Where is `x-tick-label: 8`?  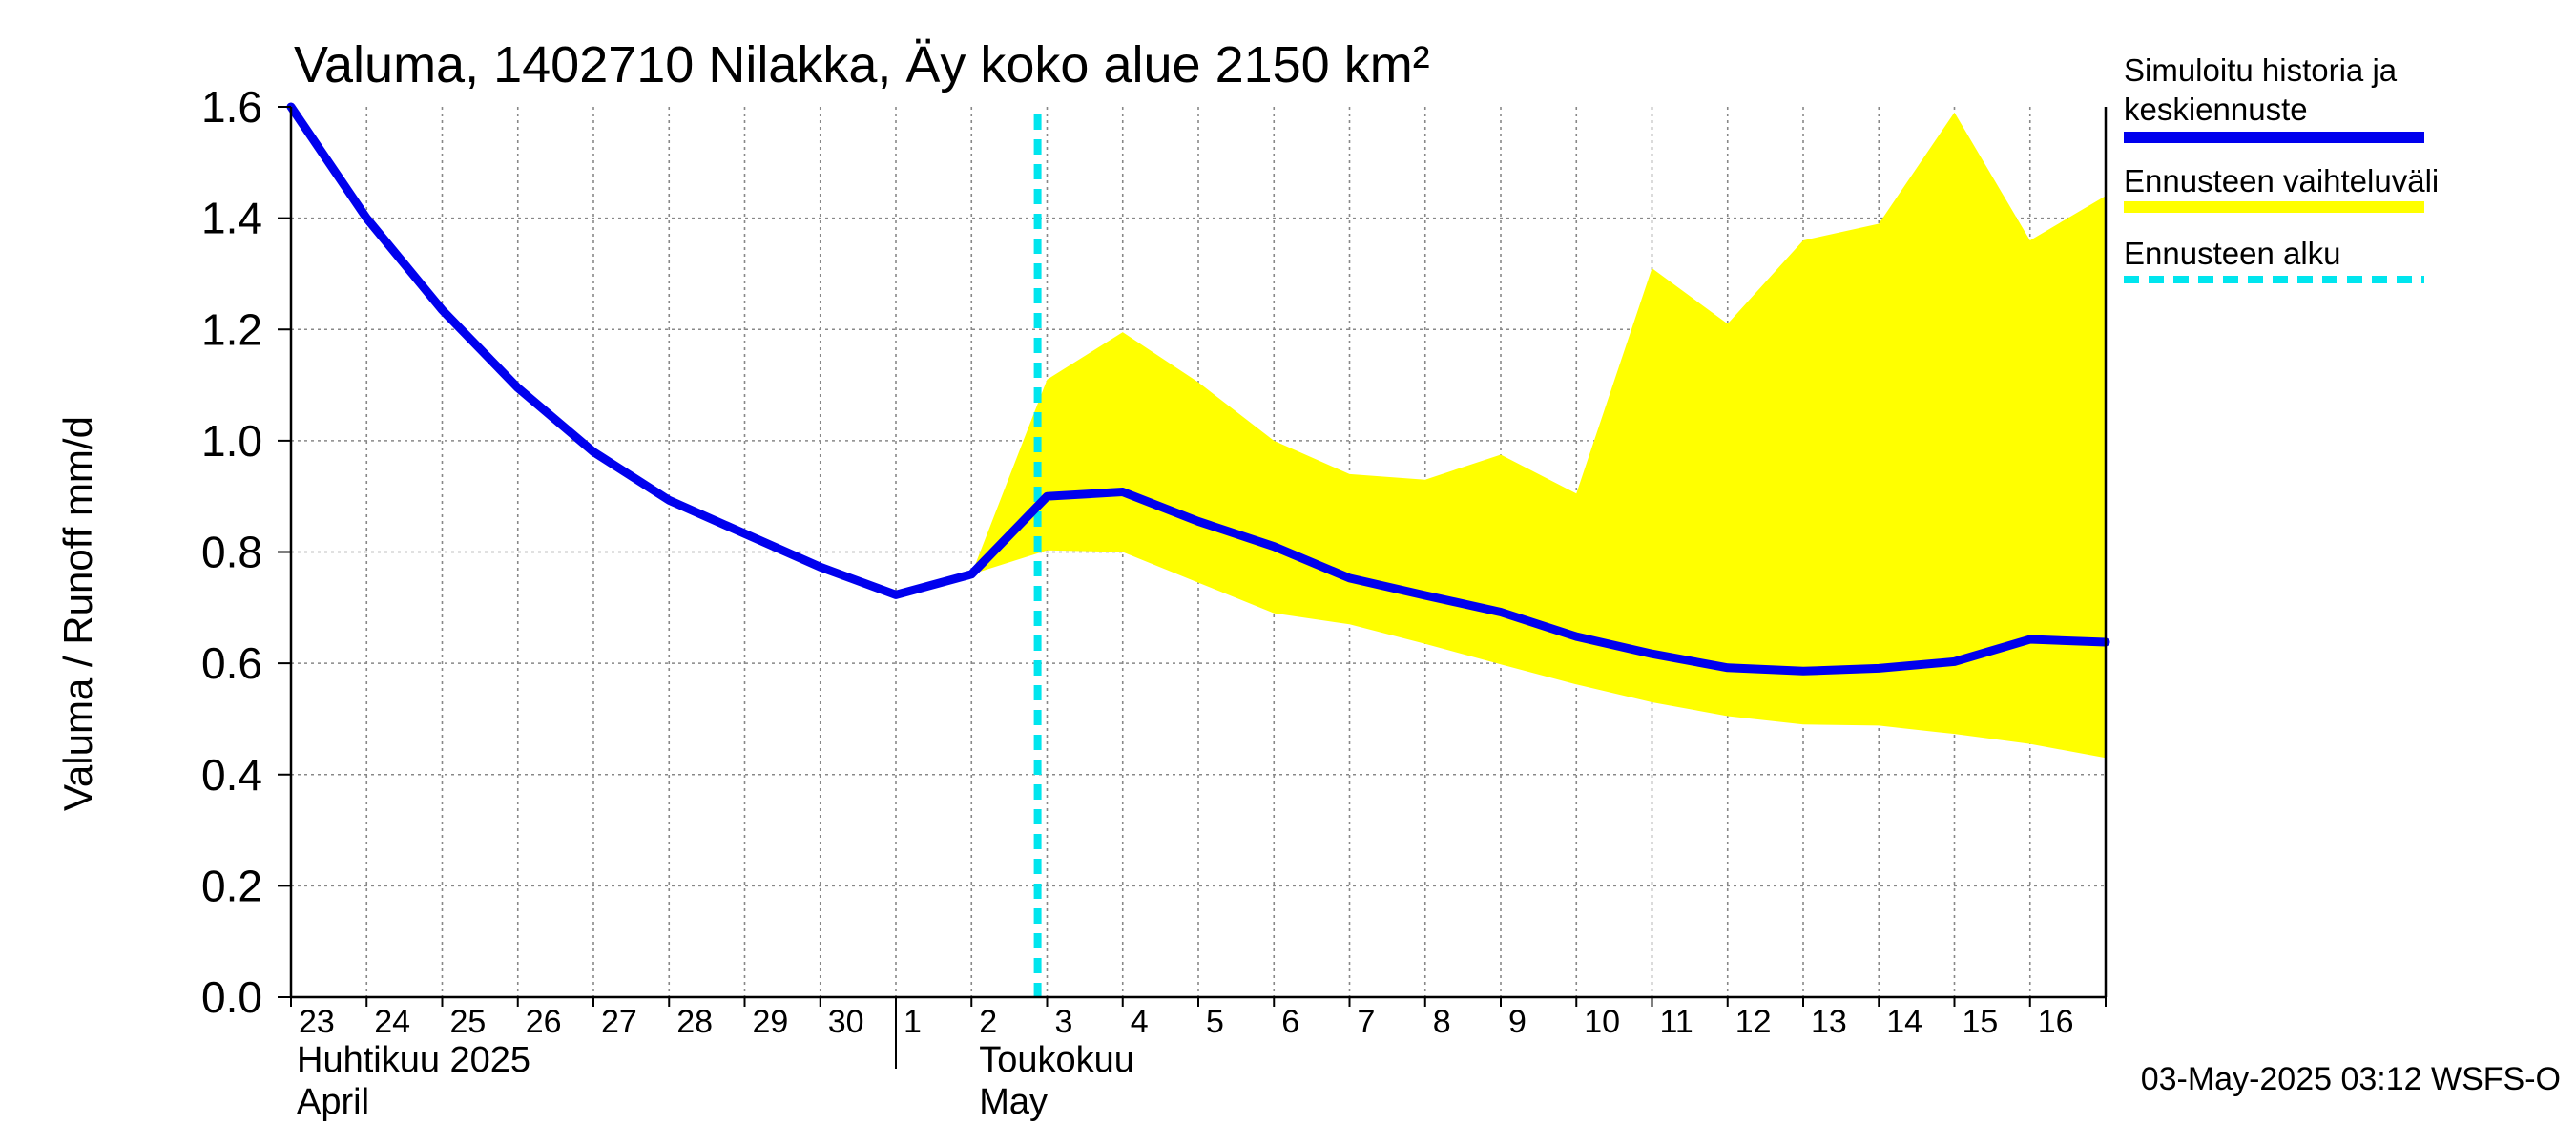
x-tick-label: 8 is located at coordinates (1442, 1022).